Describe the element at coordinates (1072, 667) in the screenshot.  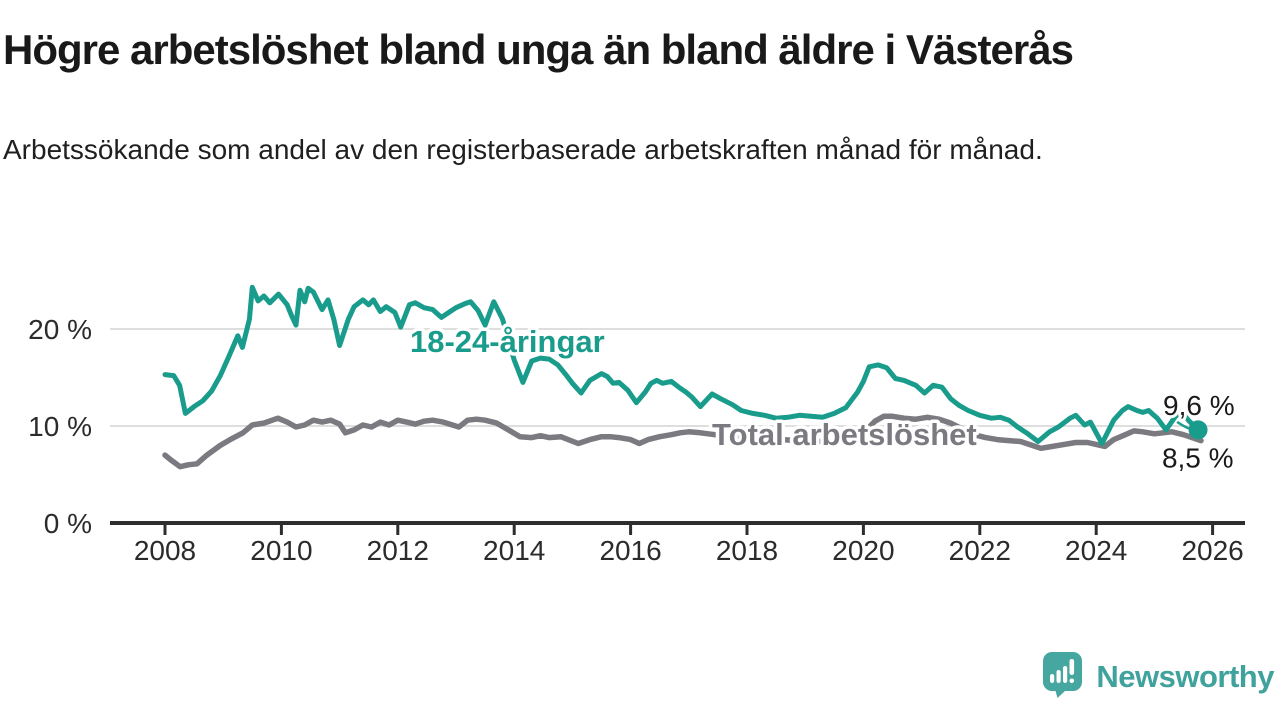
I see `exclamation-bar` at that location.